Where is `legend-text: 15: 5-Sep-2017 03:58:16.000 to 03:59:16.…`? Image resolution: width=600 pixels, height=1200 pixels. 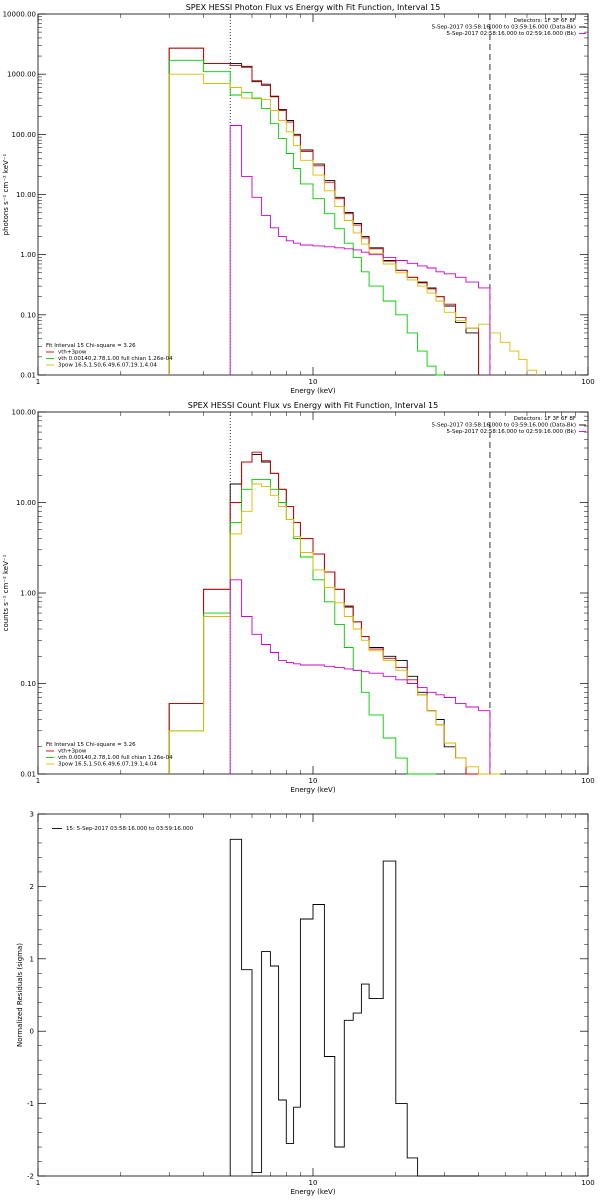 legend-text: 15: 5-Sep-2017 03:58:16.000 to 03:59:16.… is located at coordinates (130, 829).